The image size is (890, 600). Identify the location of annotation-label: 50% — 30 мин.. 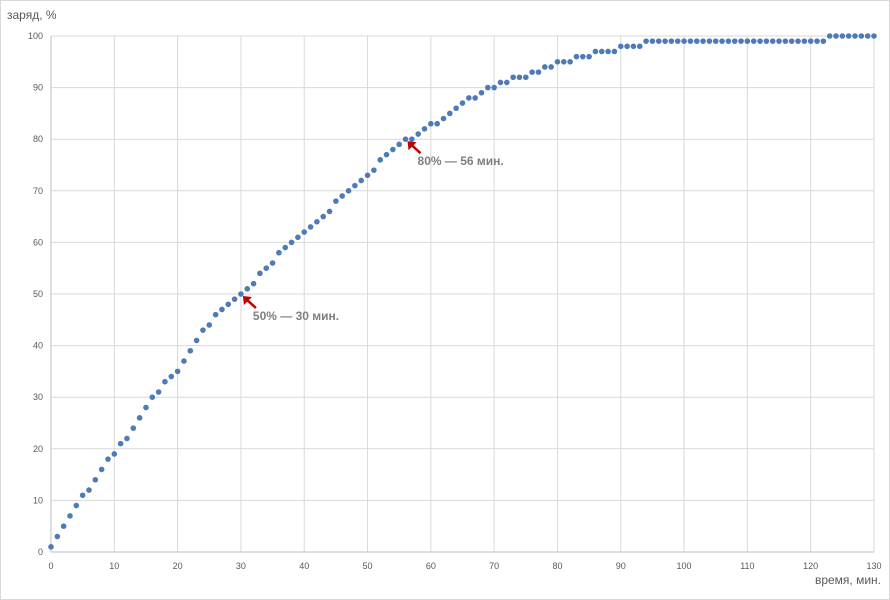
(296, 316).